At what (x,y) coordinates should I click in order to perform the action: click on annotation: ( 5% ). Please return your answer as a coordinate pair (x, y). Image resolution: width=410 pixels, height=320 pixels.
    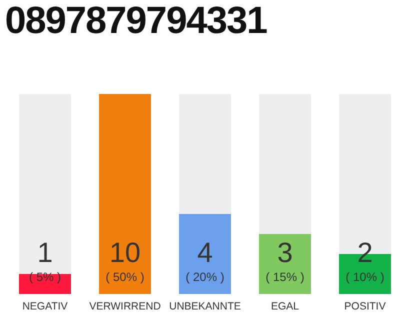
    Looking at the image, I should click on (45, 277).